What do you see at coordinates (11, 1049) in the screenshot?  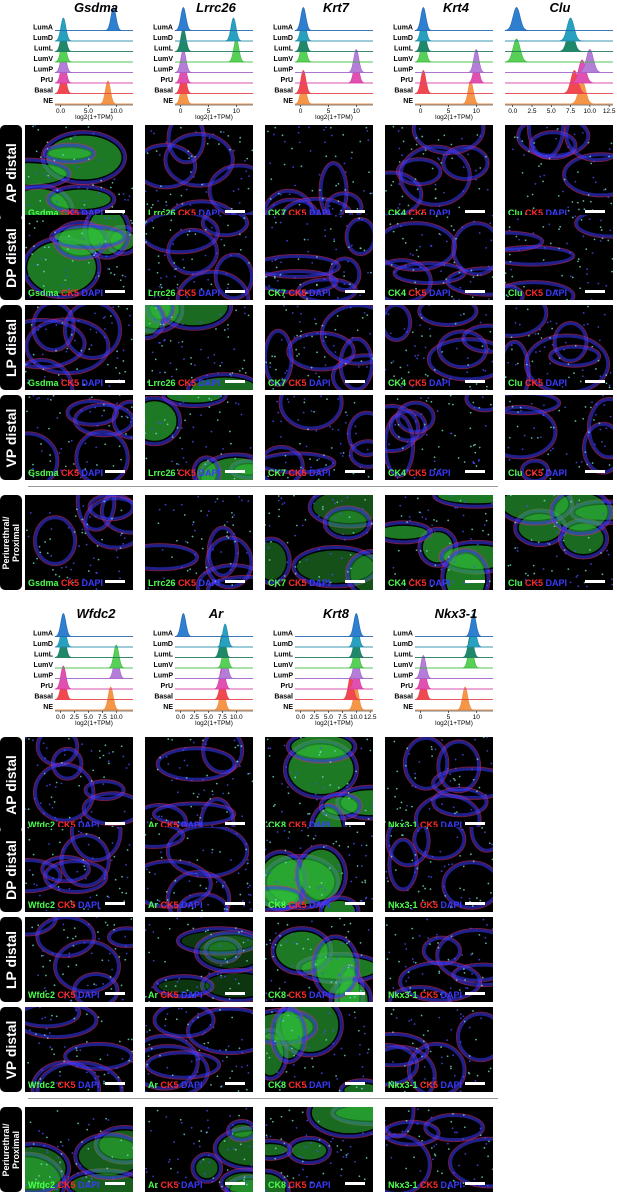 I see `row-label-text: VP distal` at bounding box center [11, 1049].